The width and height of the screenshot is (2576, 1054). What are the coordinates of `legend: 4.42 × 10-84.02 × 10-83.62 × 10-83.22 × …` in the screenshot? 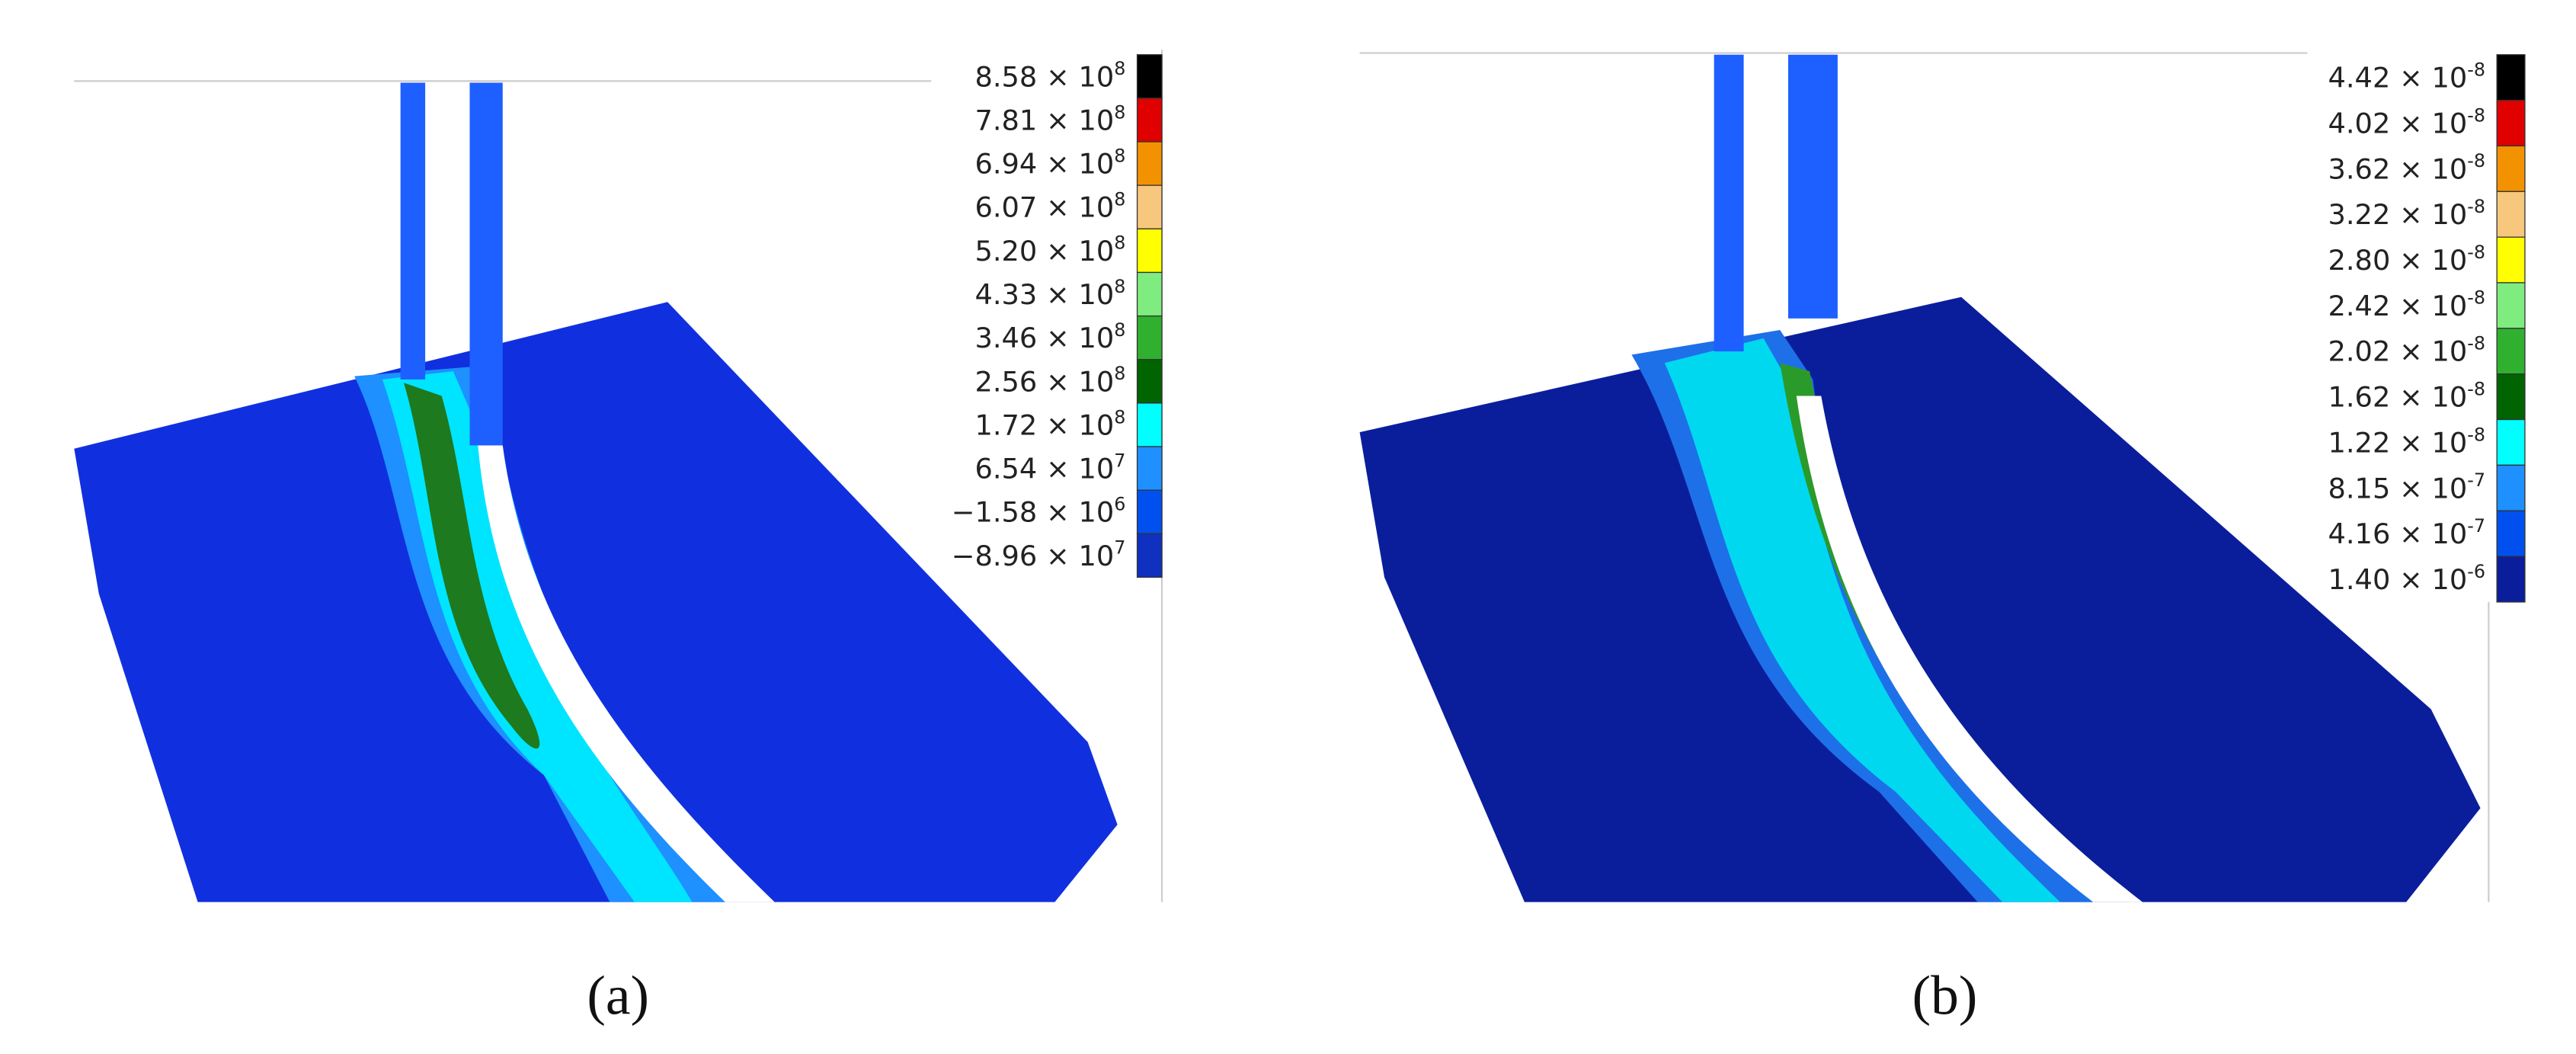 It's located at (2427, 329).